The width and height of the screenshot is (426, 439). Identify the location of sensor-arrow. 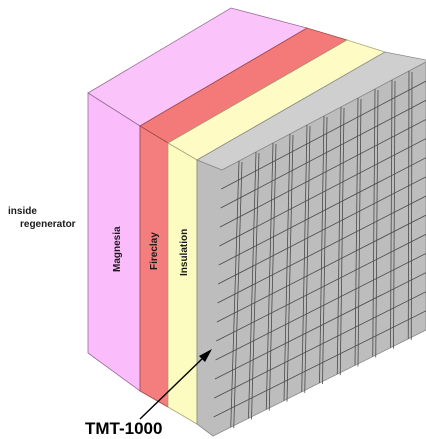
(175, 384).